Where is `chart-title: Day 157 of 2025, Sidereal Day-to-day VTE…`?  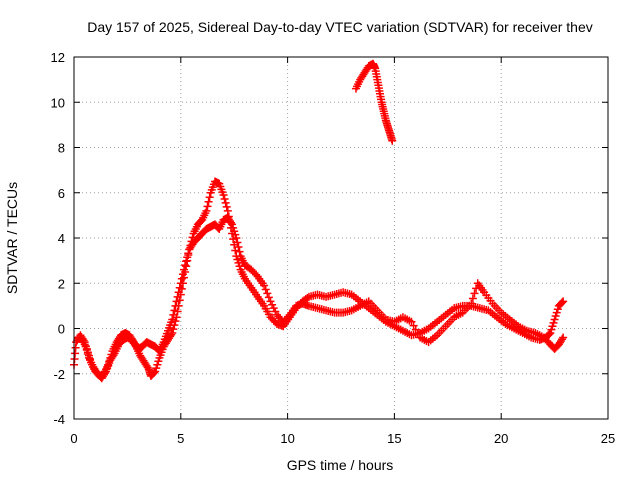
chart-title: Day 157 of 2025, Sidereal Day-to-day VTE… is located at coordinates (340, 27).